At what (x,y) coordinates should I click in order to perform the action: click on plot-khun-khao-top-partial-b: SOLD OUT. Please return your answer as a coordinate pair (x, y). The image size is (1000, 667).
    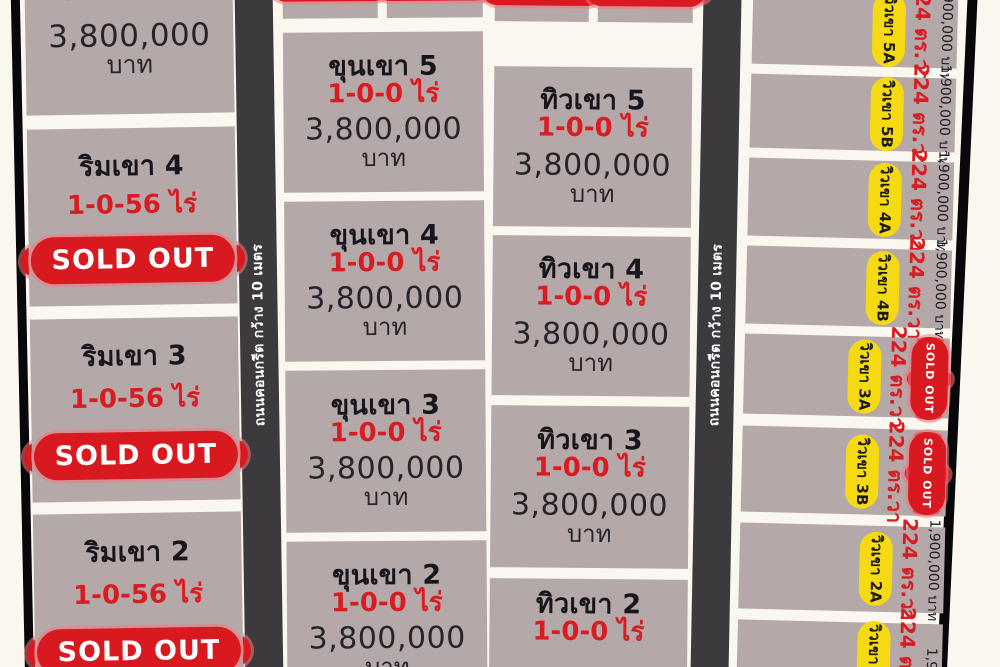
    Looking at the image, I should click on (434, 9).